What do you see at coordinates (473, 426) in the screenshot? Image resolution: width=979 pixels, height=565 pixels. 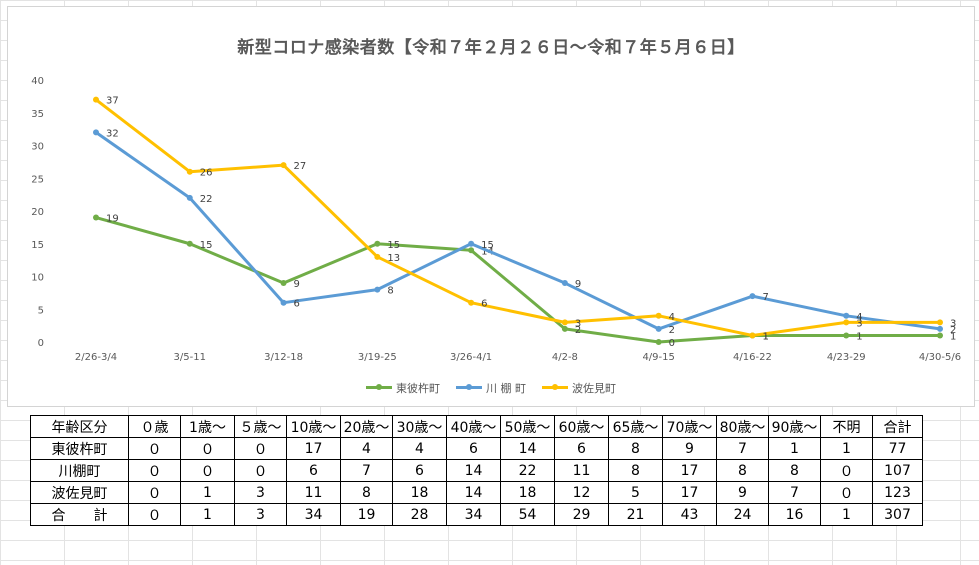 I see `column-header: 40歳～` at bounding box center [473, 426].